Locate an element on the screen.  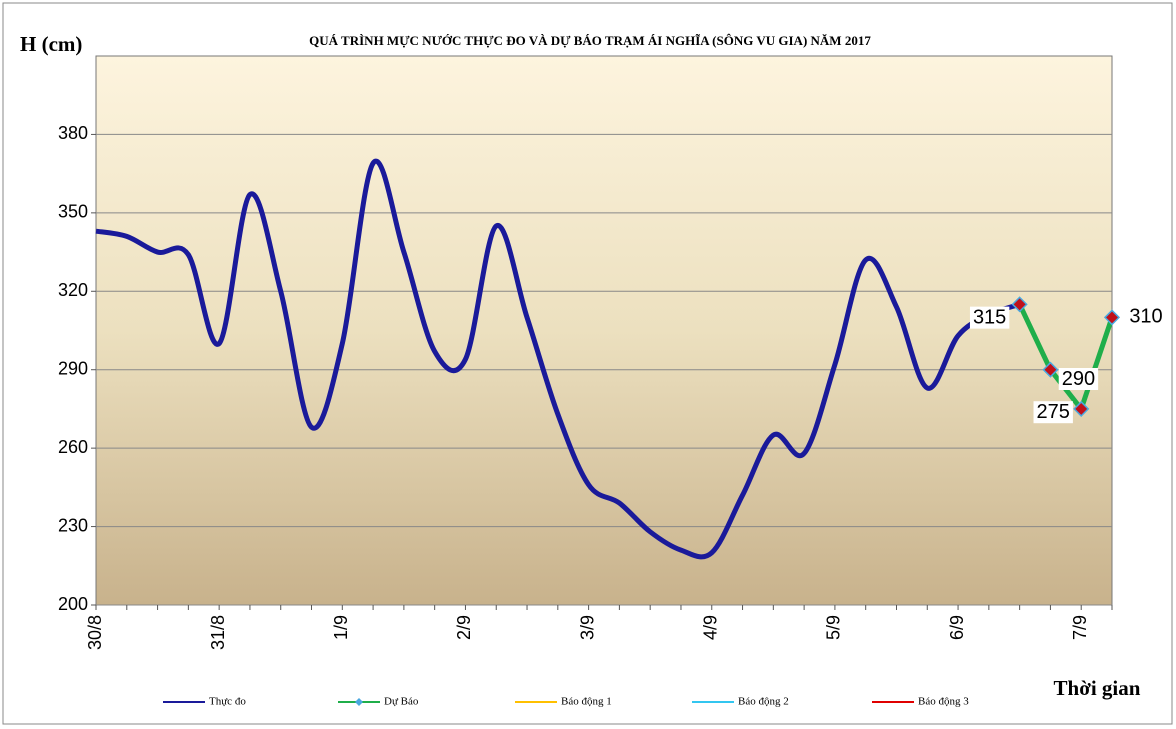
x-tick-label: 4/9 is located at coordinates (711, 627).